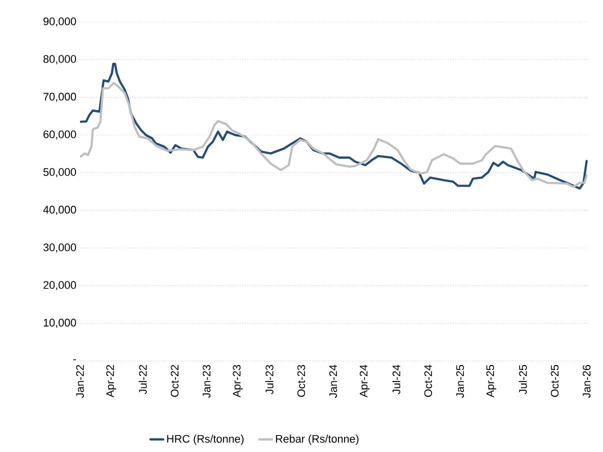 This screenshot has height=452, width=603. Describe the element at coordinates (60, 135) in the screenshot. I see `y-tick-label: 60,000` at that location.